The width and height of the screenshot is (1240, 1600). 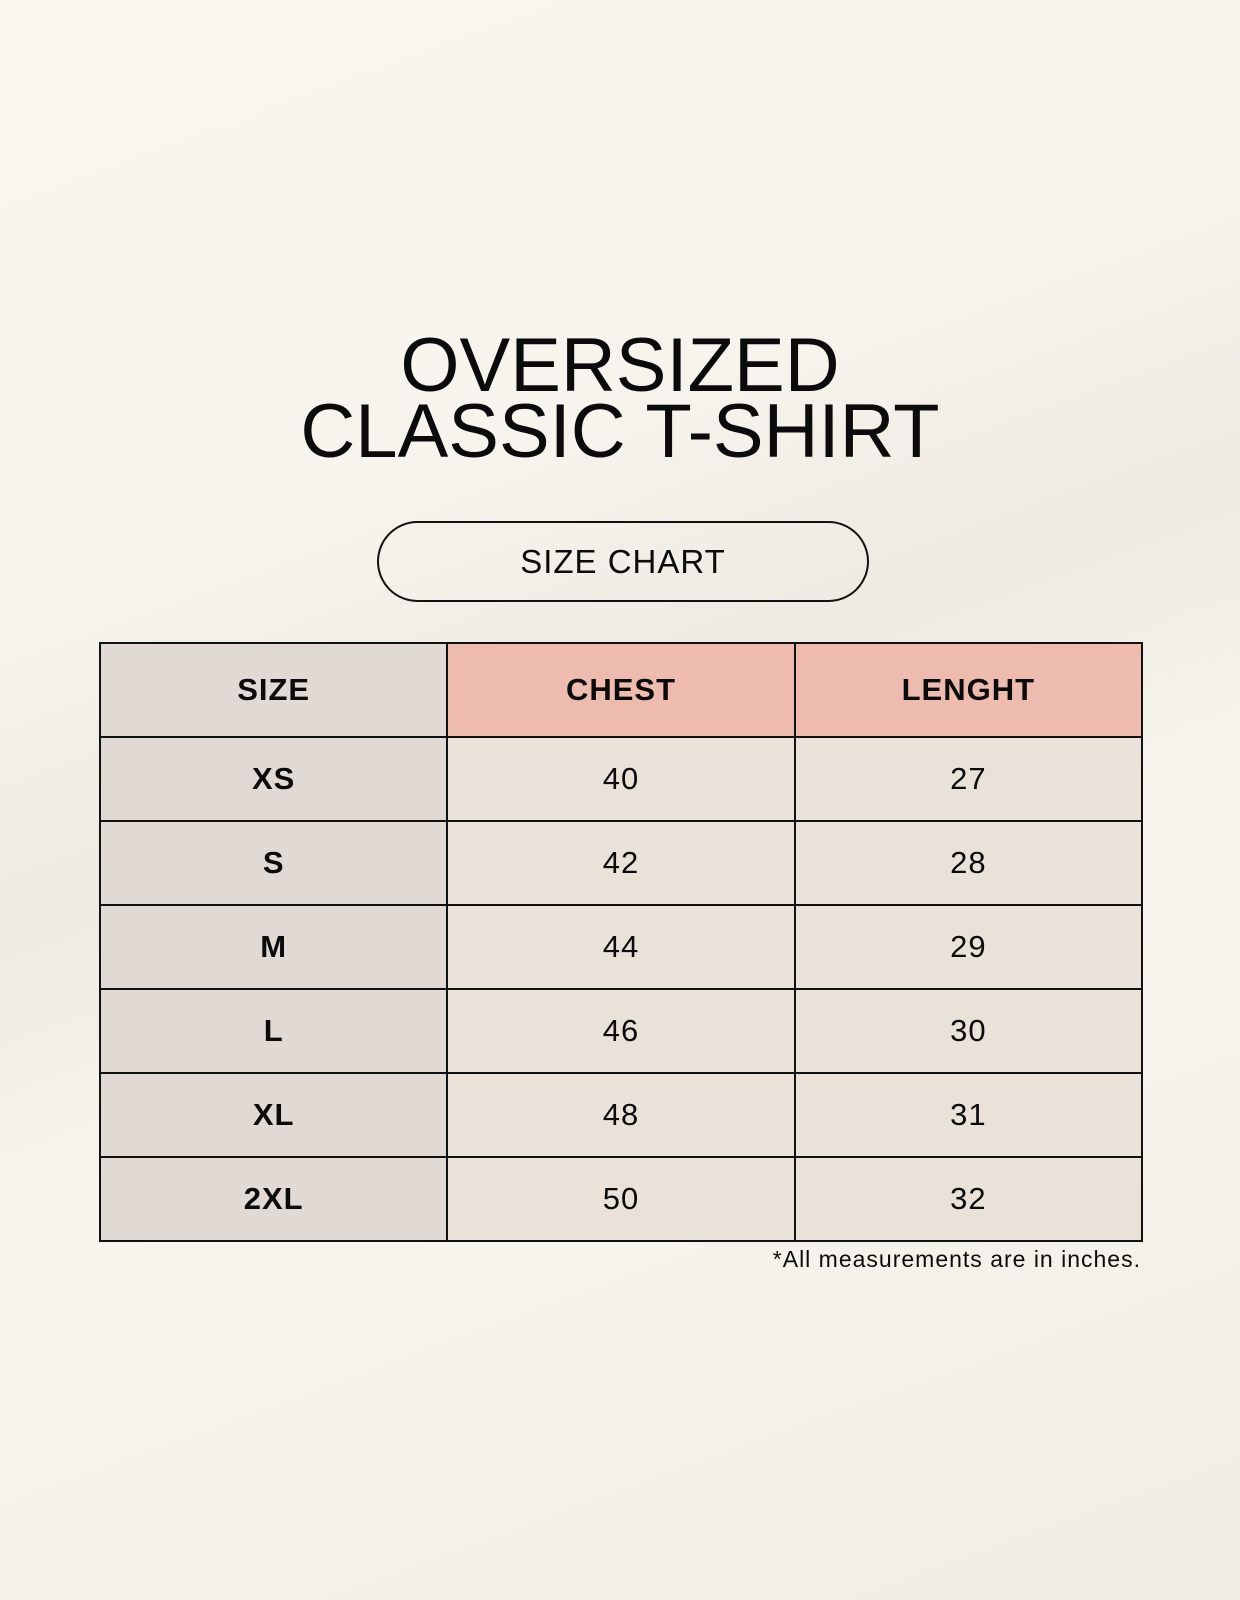 I want to click on cell-size: XL, so click(x=273, y=1115).